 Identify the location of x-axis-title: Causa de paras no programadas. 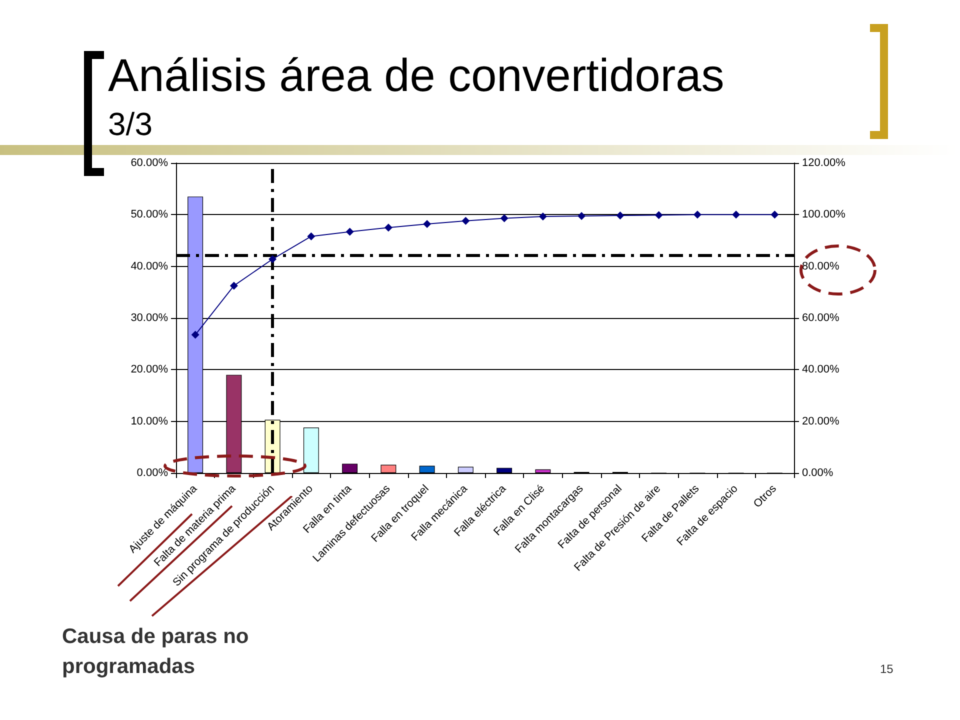
(156, 652).